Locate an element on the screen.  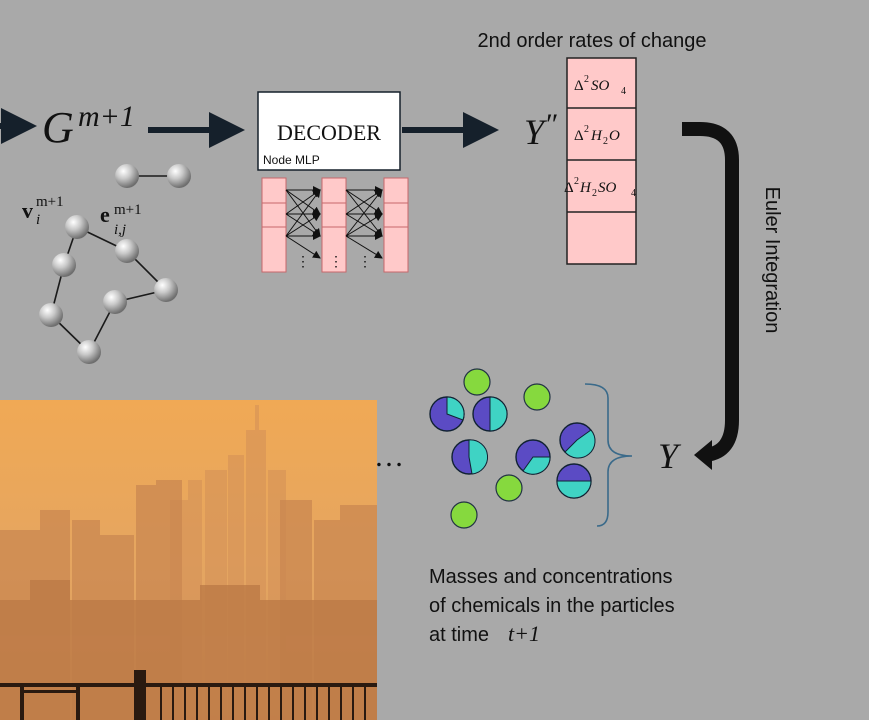
edge-label-sup: m+1 is located at coordinates (128, 210).